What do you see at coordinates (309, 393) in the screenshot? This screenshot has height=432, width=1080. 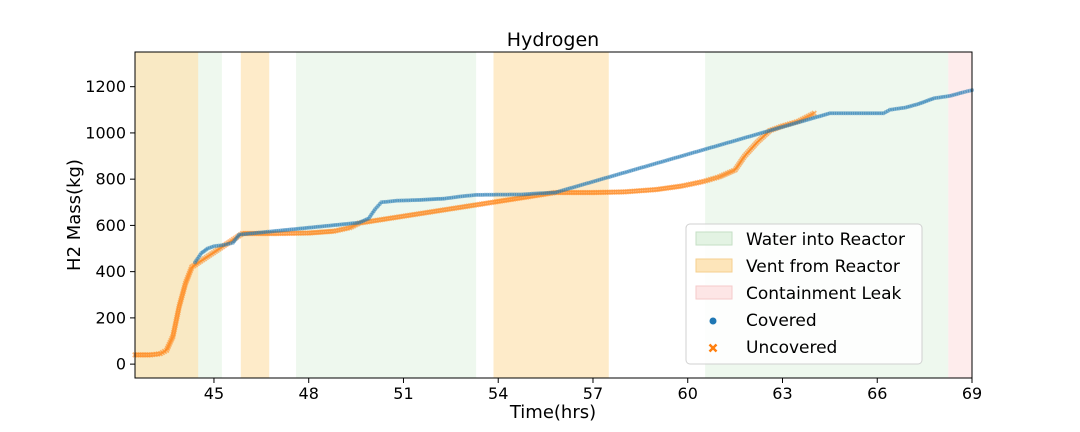 I see `x-tick-label: 48` at bounding box center [309, 393].